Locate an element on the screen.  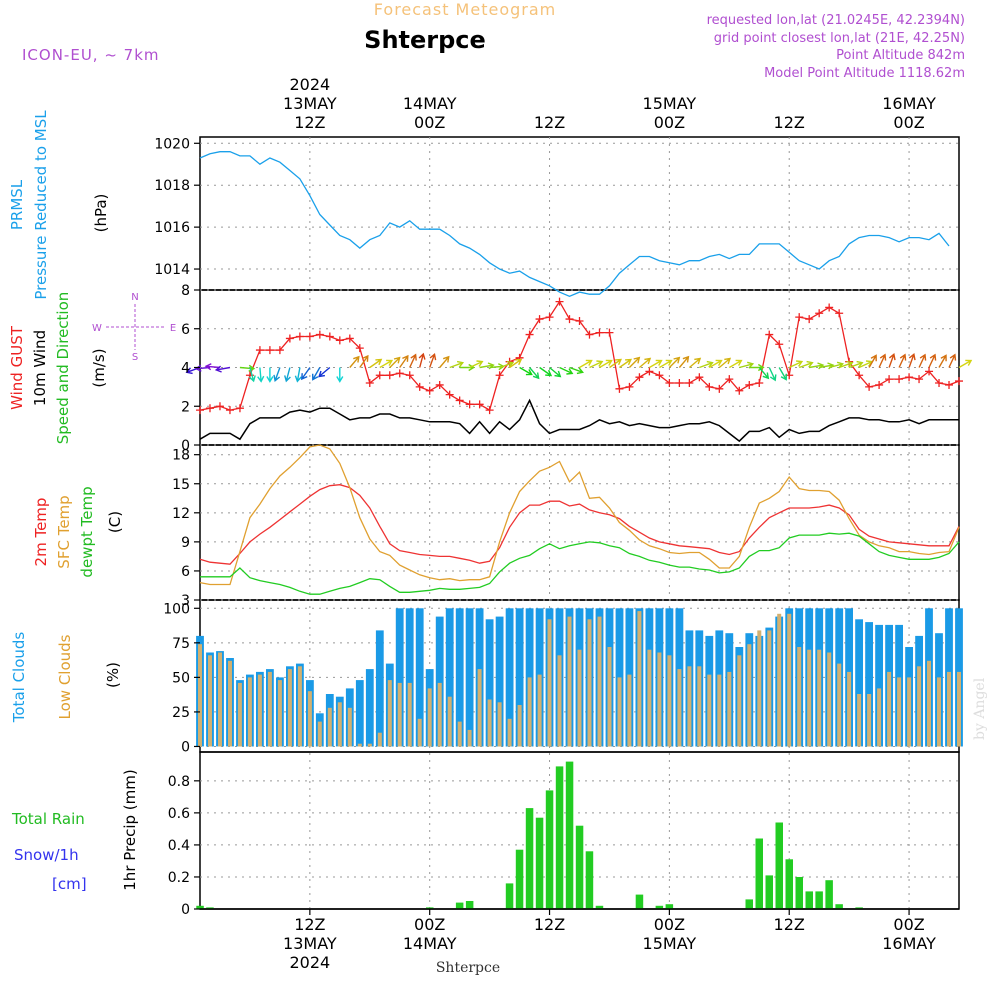
time-label-top: 00Z is located at coordinates (908, 122).